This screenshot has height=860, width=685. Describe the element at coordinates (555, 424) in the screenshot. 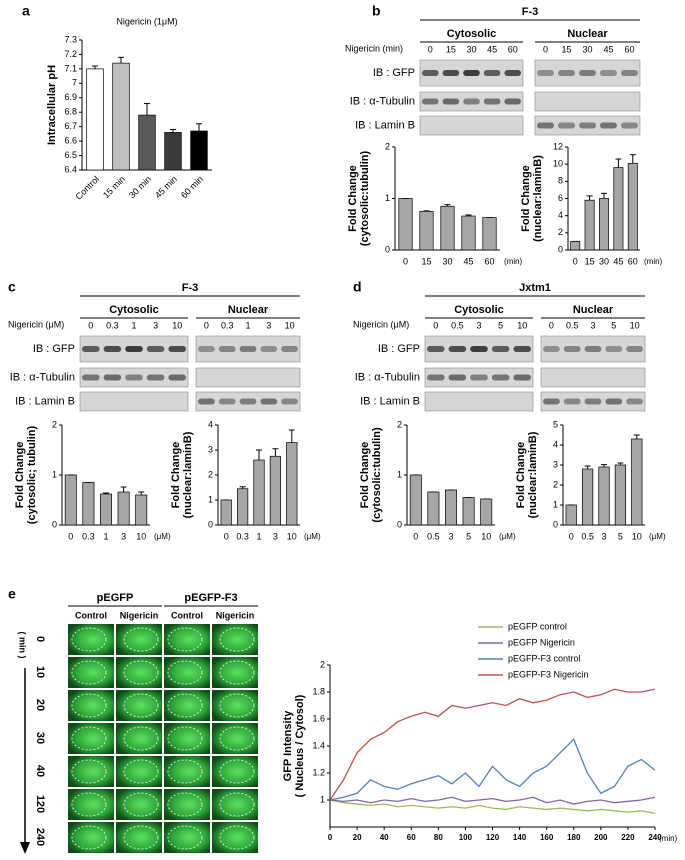

I see `y-tick-label: 5` at that location.